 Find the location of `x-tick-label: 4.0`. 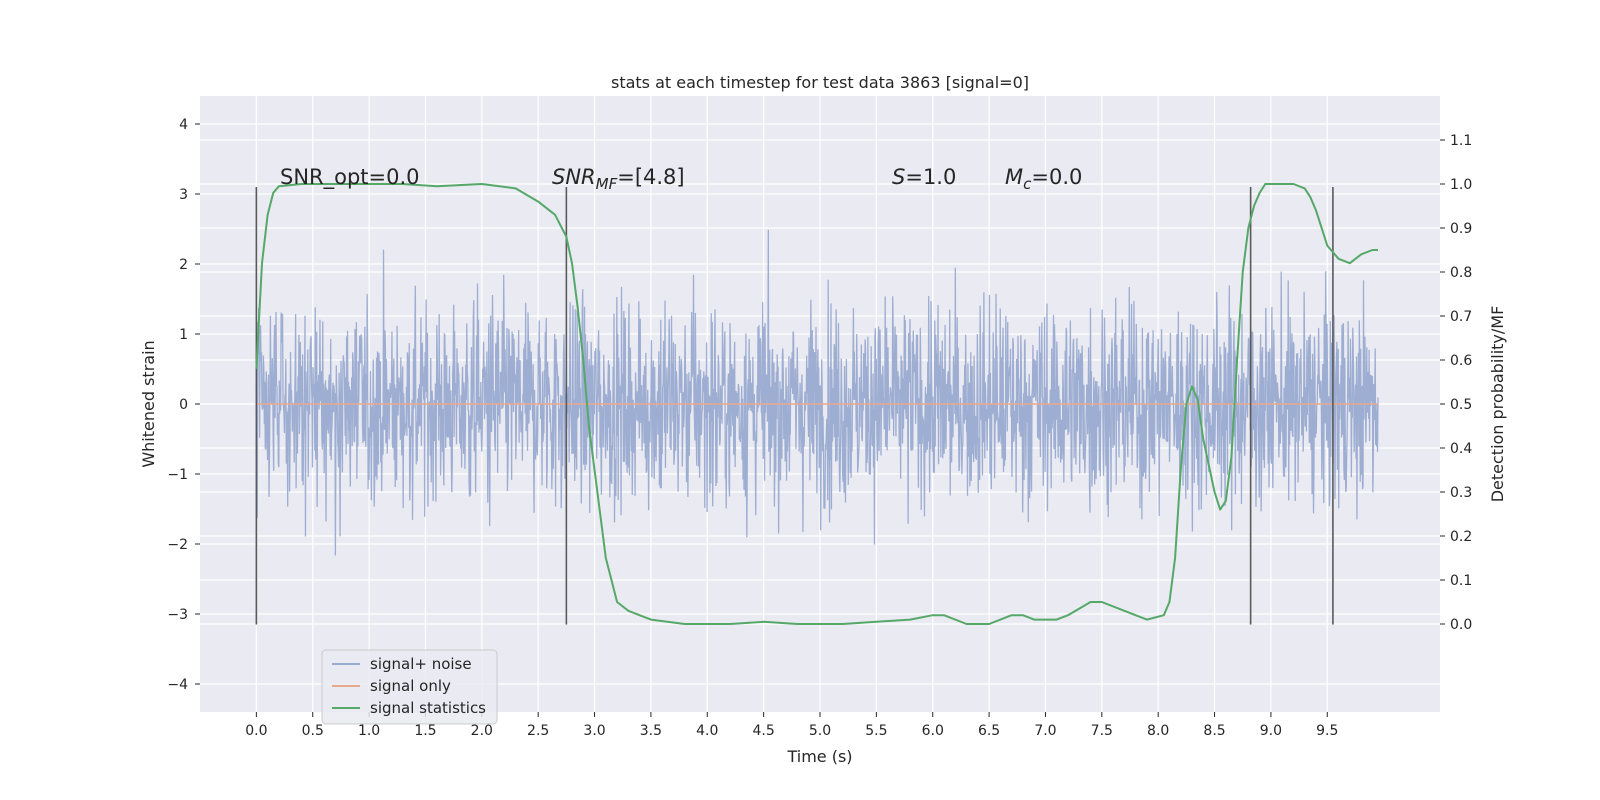

x-tick-label: 4.0 is located at coordinates (707, 731).